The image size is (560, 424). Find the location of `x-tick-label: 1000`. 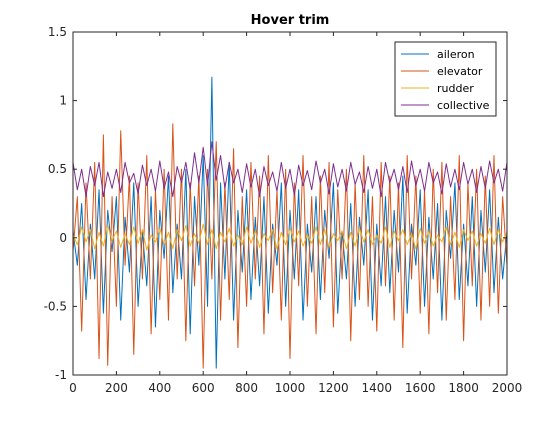

x-tick-label: 1000 is located at coordinates (290, 388).